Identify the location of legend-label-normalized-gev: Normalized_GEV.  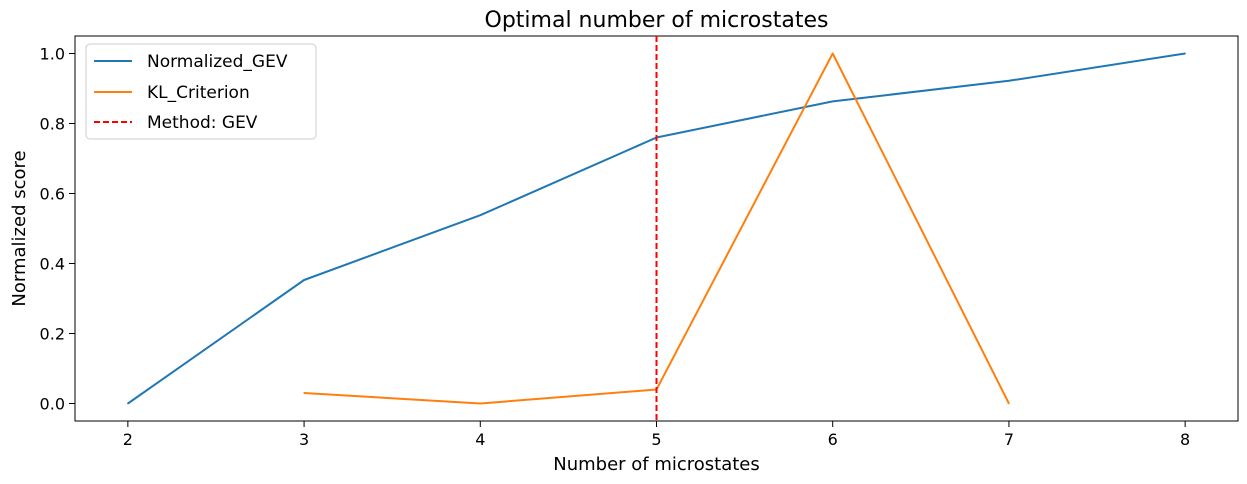
(217, 62).